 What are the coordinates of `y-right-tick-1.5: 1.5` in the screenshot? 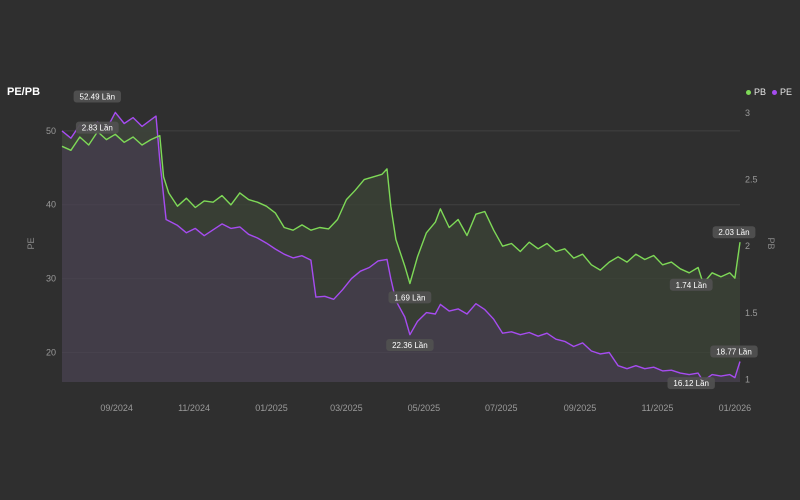 It's located at (751, 313).